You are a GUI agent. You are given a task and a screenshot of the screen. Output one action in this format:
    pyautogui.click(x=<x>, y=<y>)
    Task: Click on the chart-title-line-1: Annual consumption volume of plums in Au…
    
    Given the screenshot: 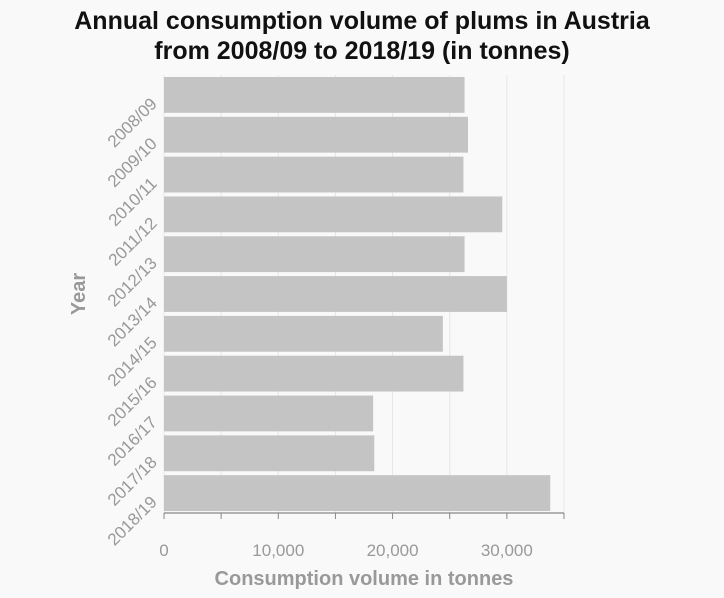 What is the action you would take?
    pyautogui.click(x=362, y=21)
    